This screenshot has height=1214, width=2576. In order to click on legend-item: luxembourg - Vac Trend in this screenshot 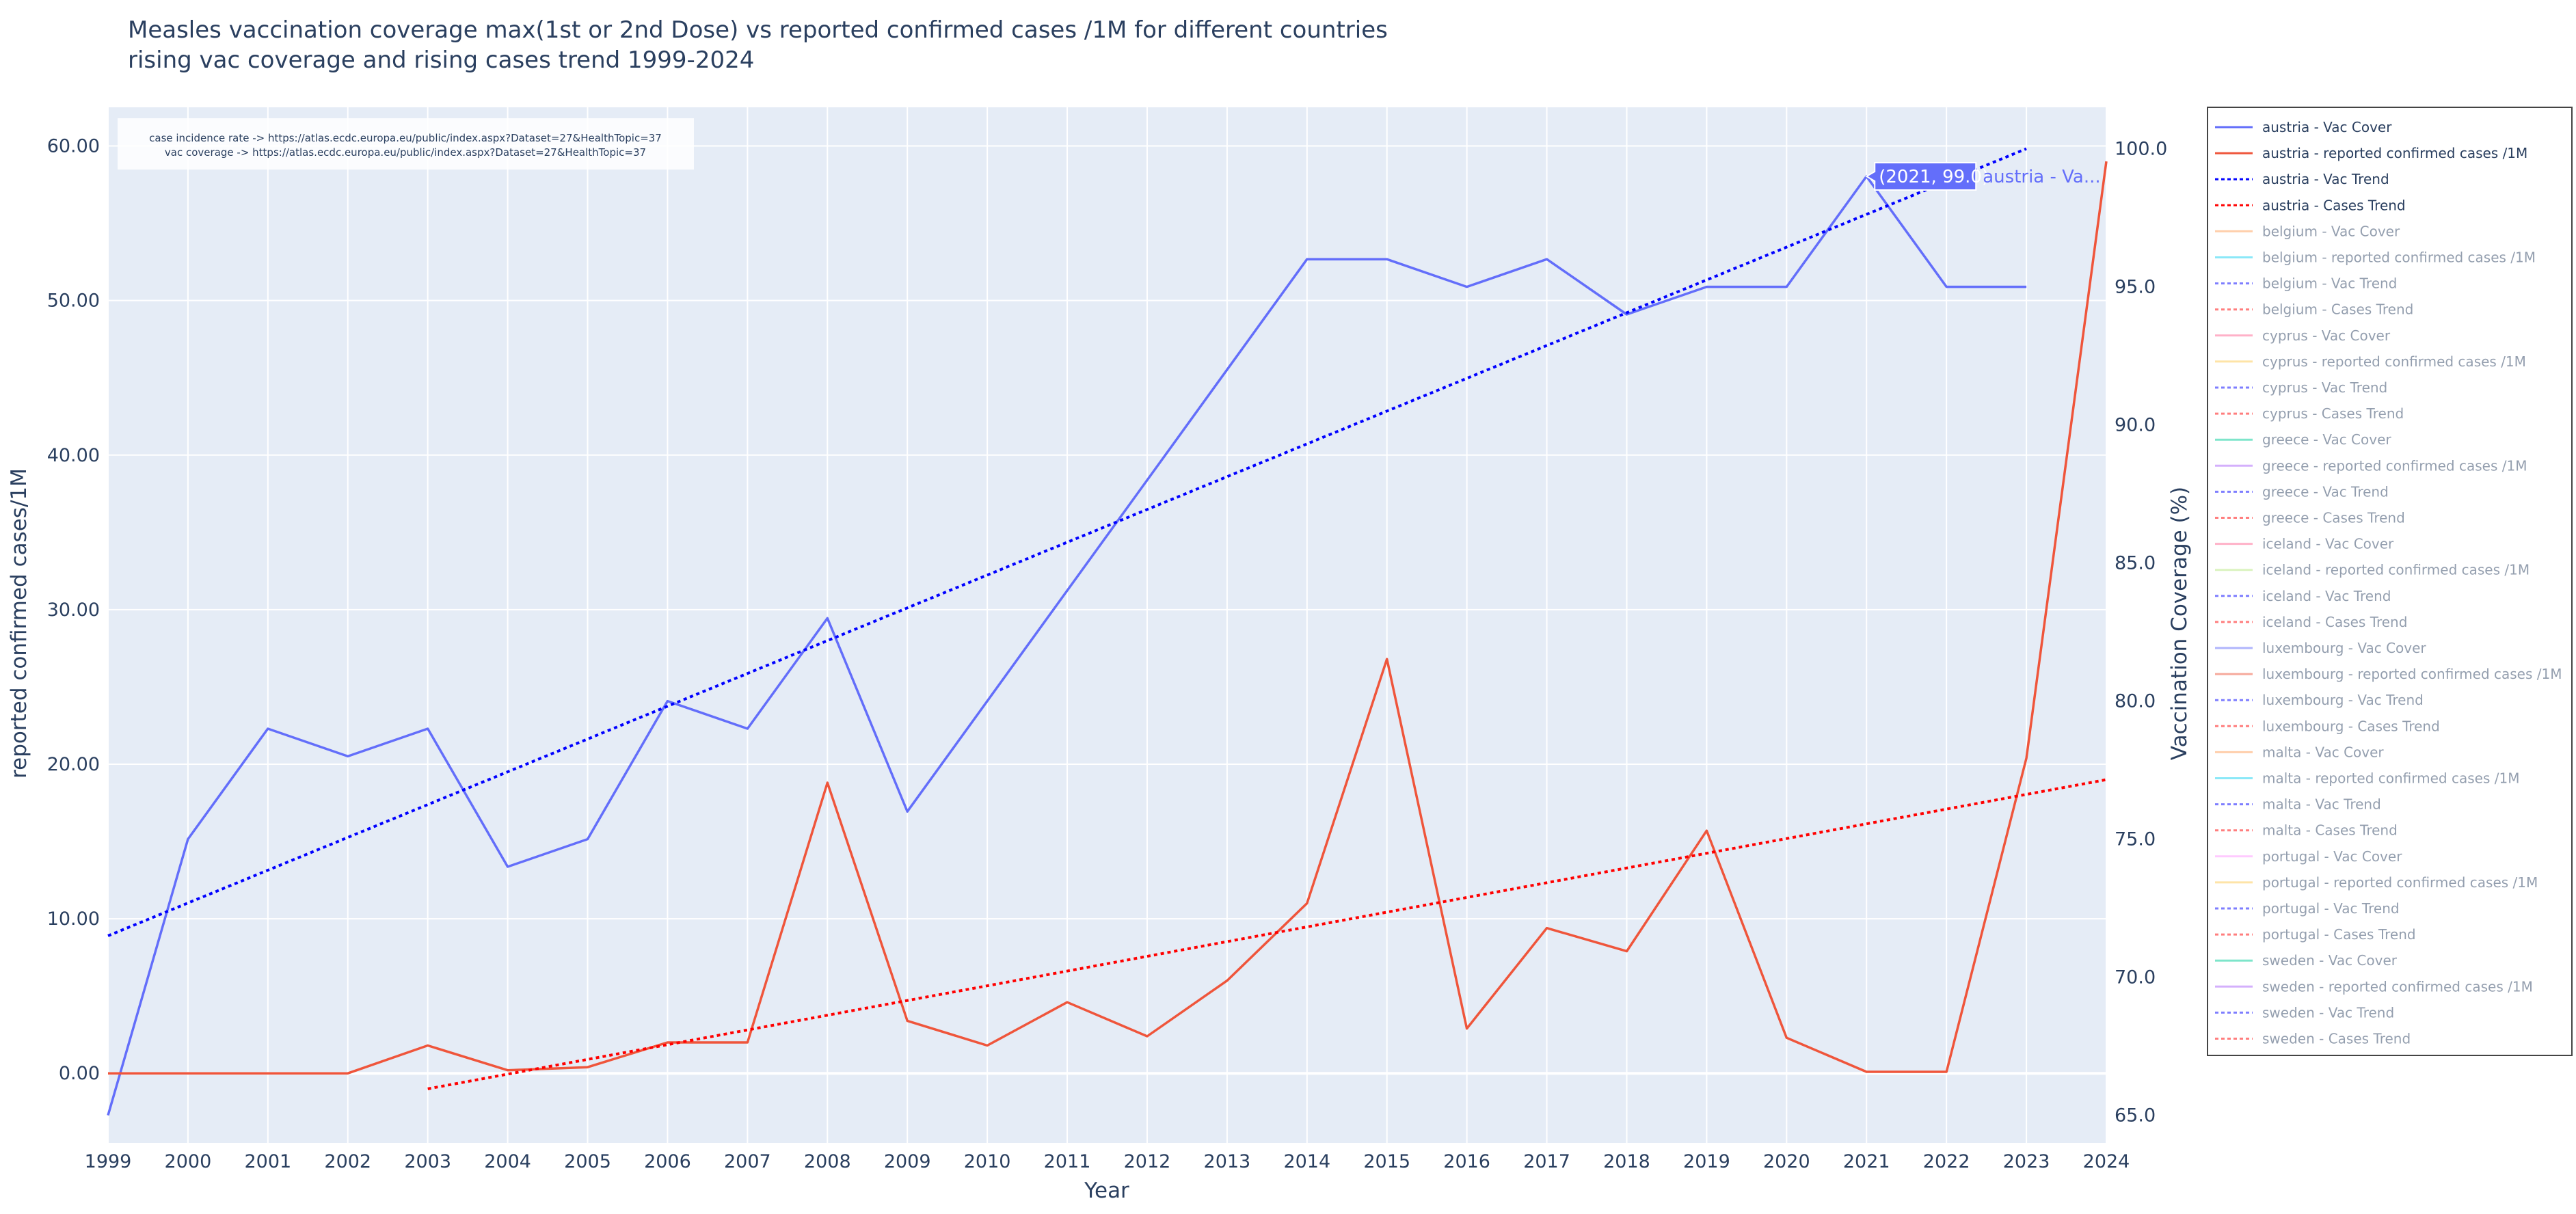, I will do `click(2319, 700)`.